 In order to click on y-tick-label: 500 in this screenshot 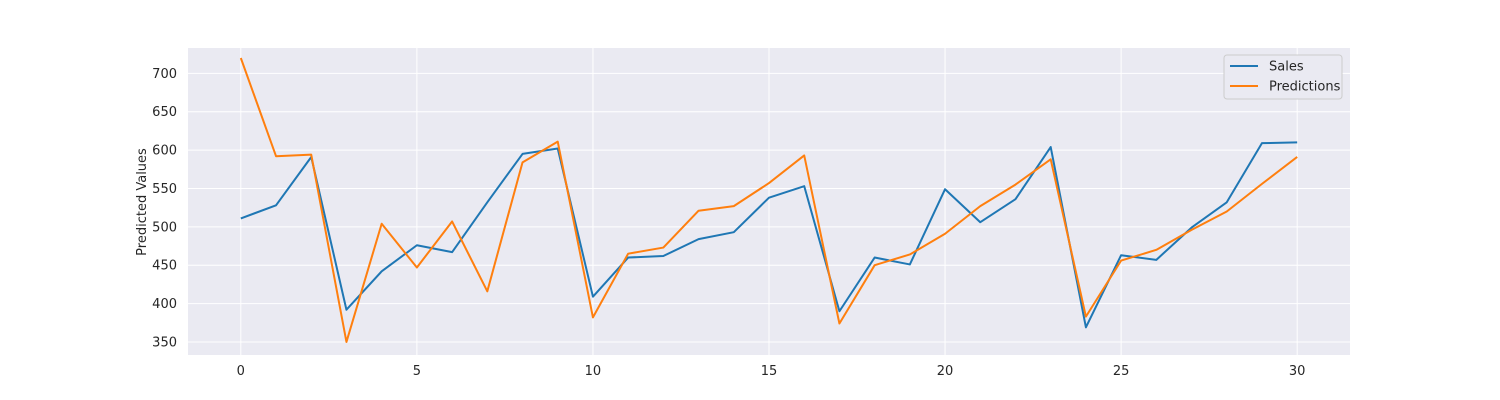, I will do `click(164, 227)`.